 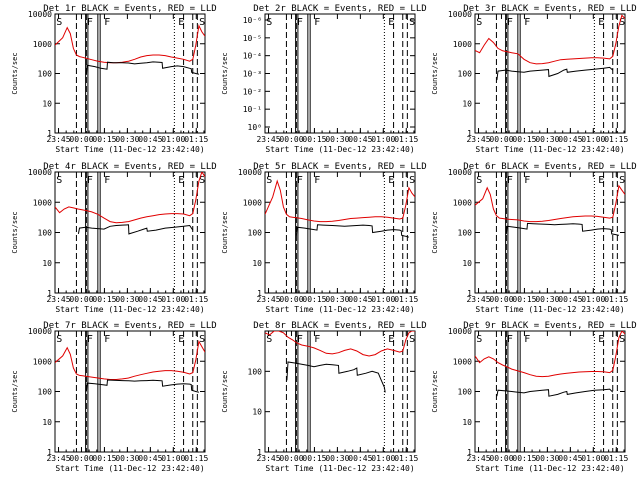 I want to click on panel-title: Det 9r BLACK = Events, RED = LLD, so click(x=549, y=326).